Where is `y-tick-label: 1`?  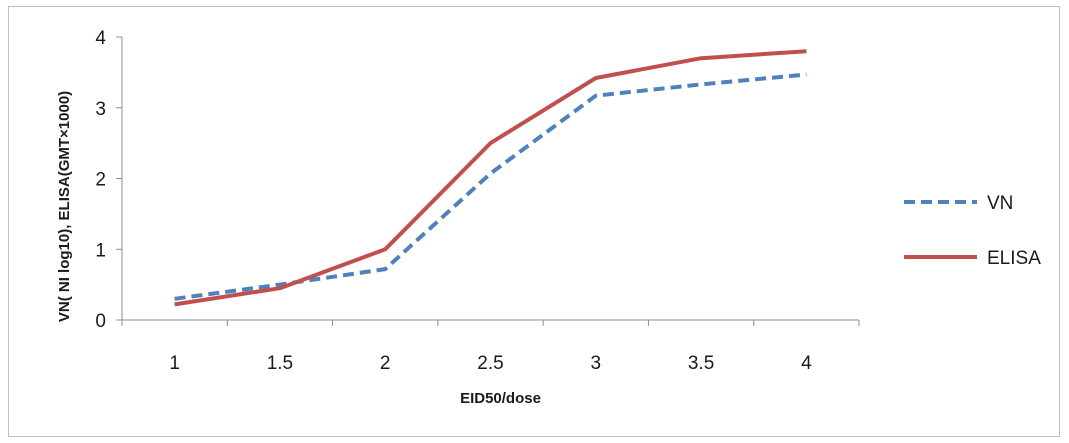 y-tick-label: 1 is located at coordinates (100, 250).